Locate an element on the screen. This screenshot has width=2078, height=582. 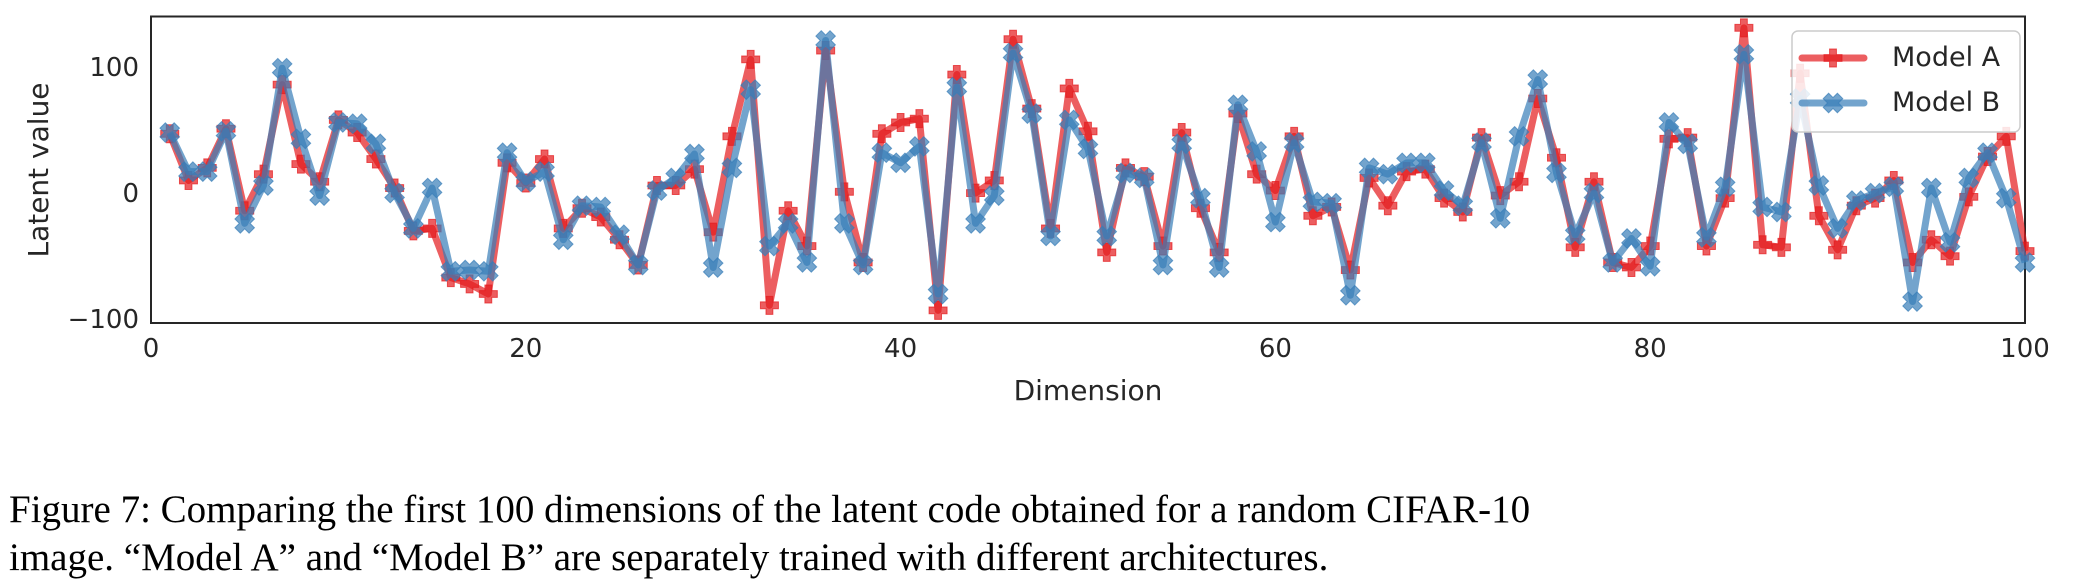
y-tick-label: −100 is located at coordinates (103, 320).